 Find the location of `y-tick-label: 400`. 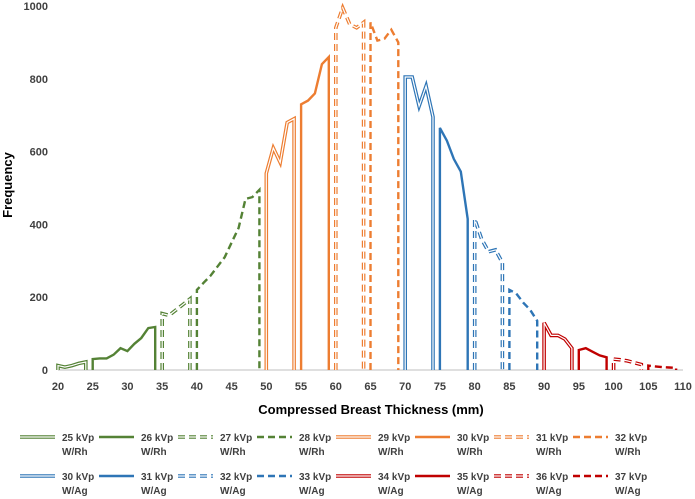

y-tick-label: 400 is located at coordinates (39, 225).